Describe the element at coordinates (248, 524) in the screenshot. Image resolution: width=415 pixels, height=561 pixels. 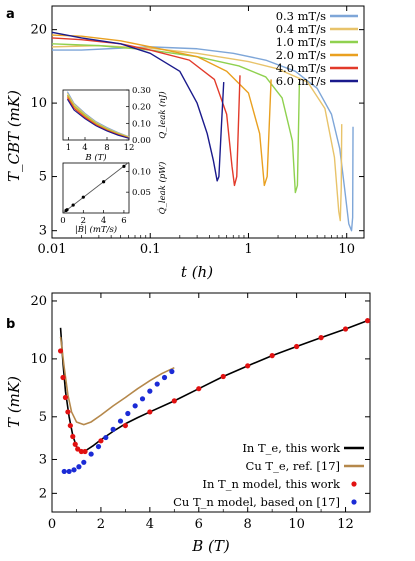
I see `panel-b-xtick-label: 8` at that location.